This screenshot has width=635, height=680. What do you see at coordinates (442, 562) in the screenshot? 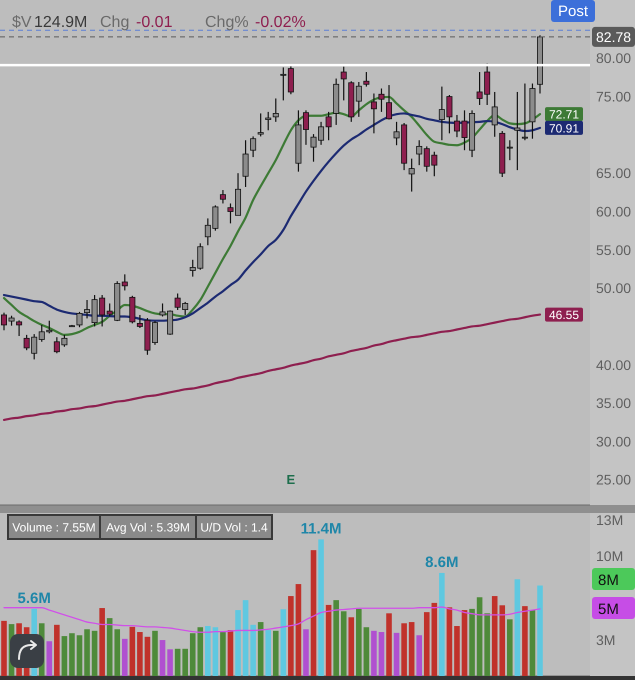
I see `data-label: 8.6M` at bounding box center [442, 562].